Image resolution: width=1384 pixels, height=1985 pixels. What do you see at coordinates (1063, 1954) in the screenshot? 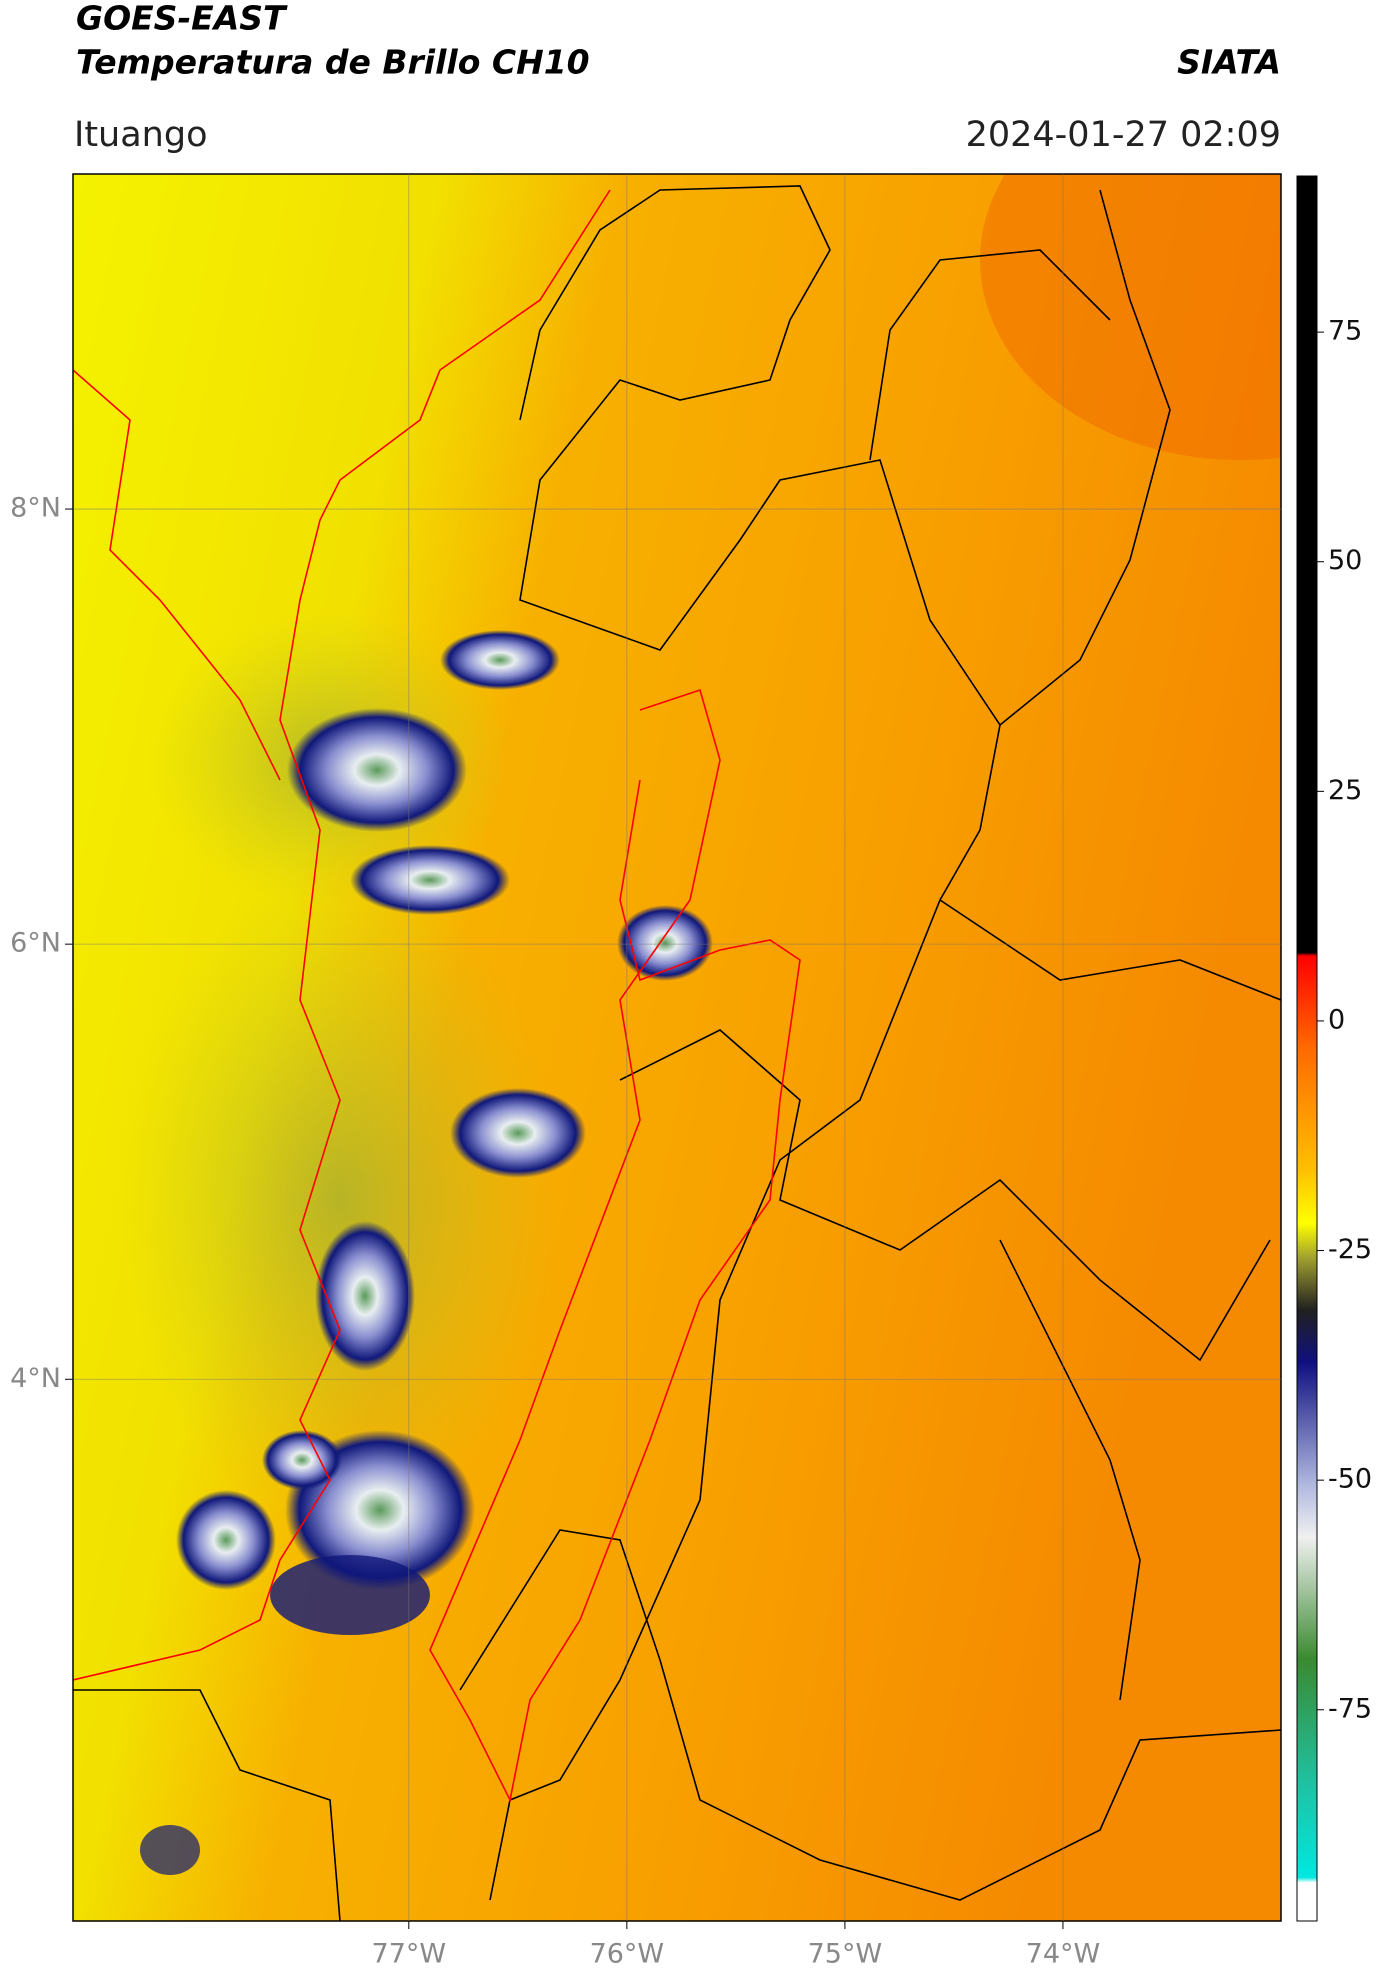
I see `x-tick-label: 74°W` at bounding box center [1063, 1954].